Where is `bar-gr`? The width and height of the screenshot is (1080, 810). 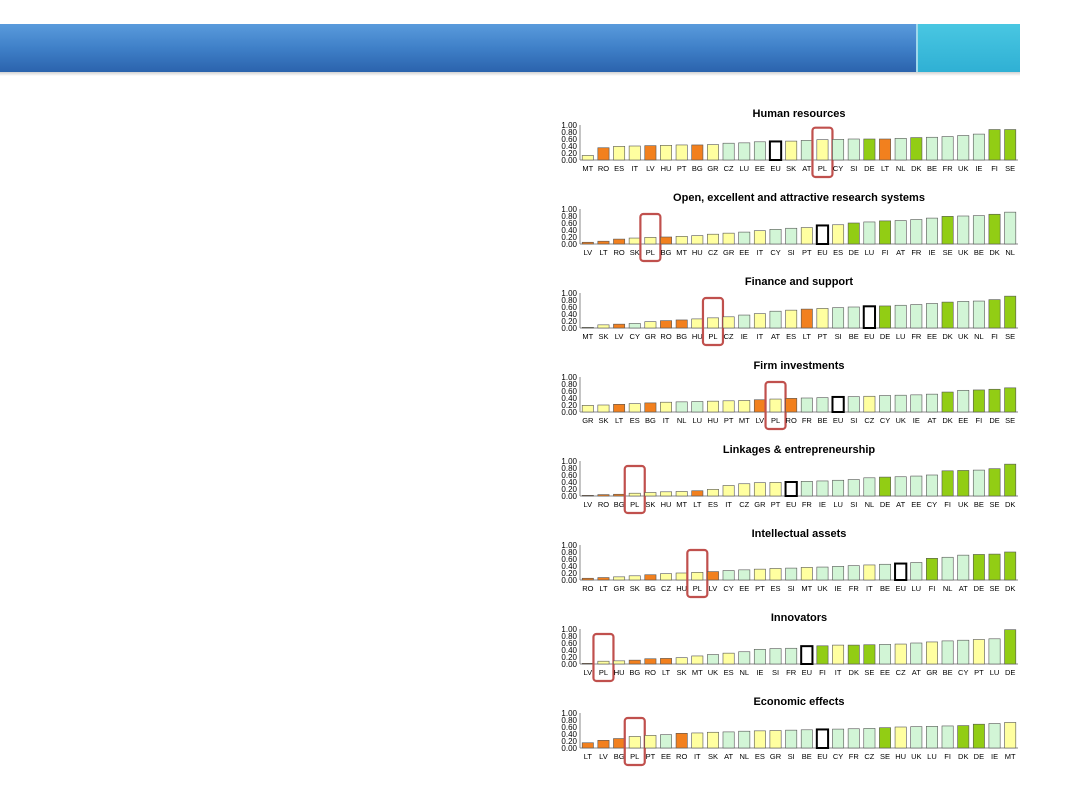
bar-gr is located at coordinates (728, 238).